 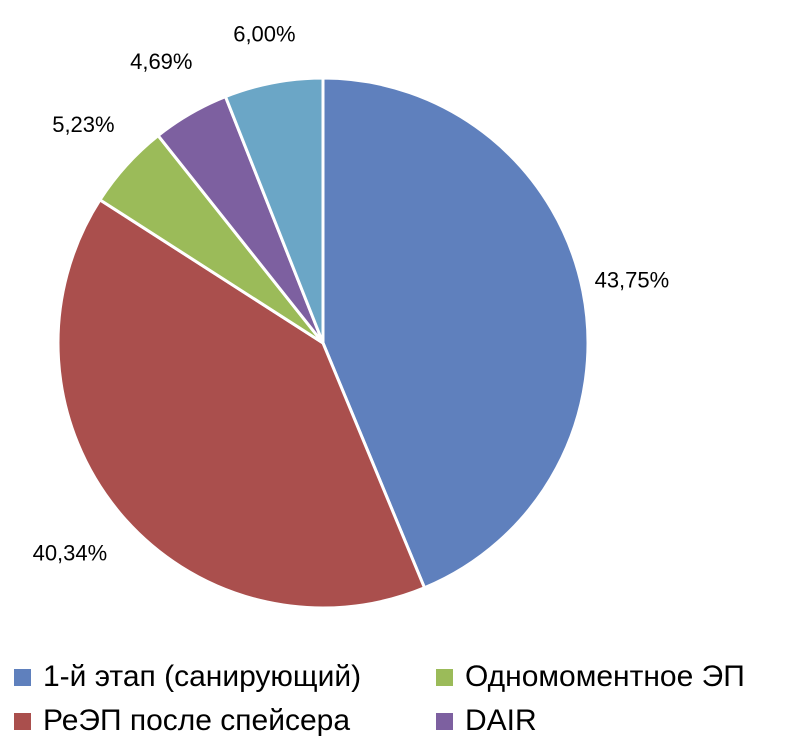 What do you see at coordinates (274, 210) in the screenshot?
I see `slice-other` at bounding box center [274, 210].